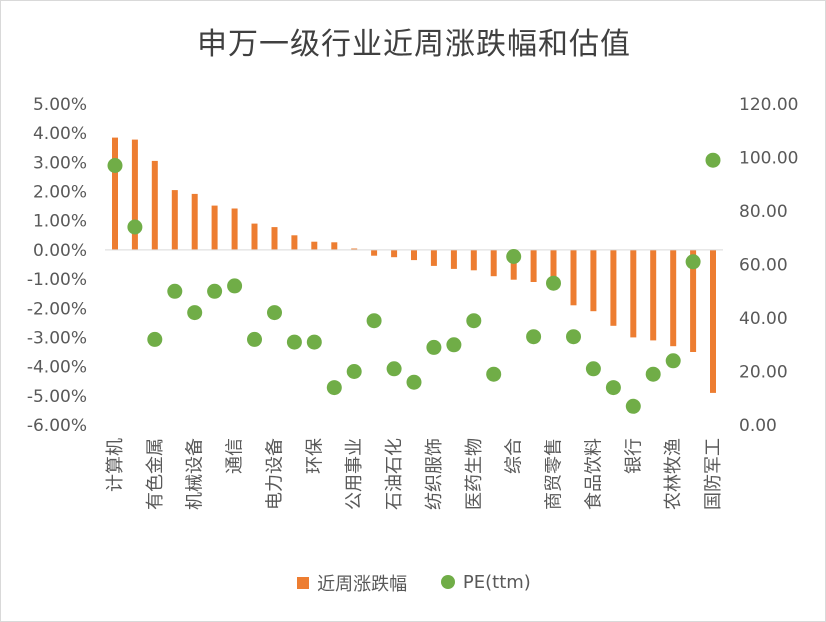  Describe the element at coordinates (354, 474) in the screenshot. I see `category-label: 公用事业` at that location.